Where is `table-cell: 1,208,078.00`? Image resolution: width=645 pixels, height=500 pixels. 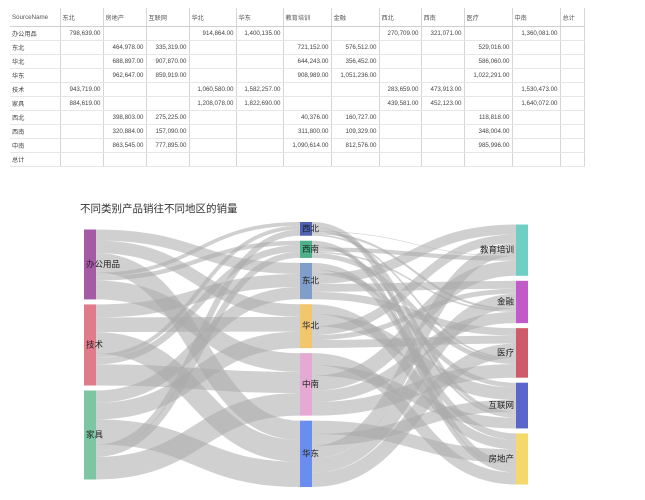 table-cell: 1,208,078.00 is located at coordinates (213, 103).